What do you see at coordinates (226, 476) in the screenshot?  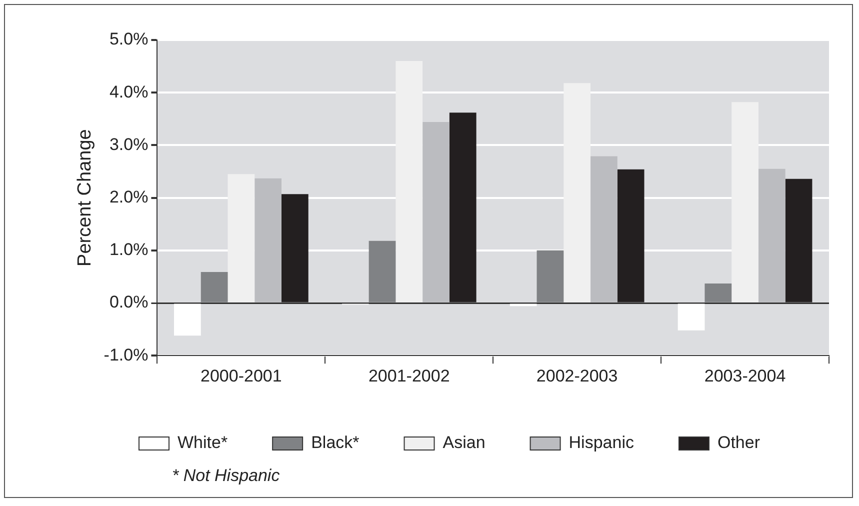 I see `text: * Not Hispanic` at bounding box center [226, 476].